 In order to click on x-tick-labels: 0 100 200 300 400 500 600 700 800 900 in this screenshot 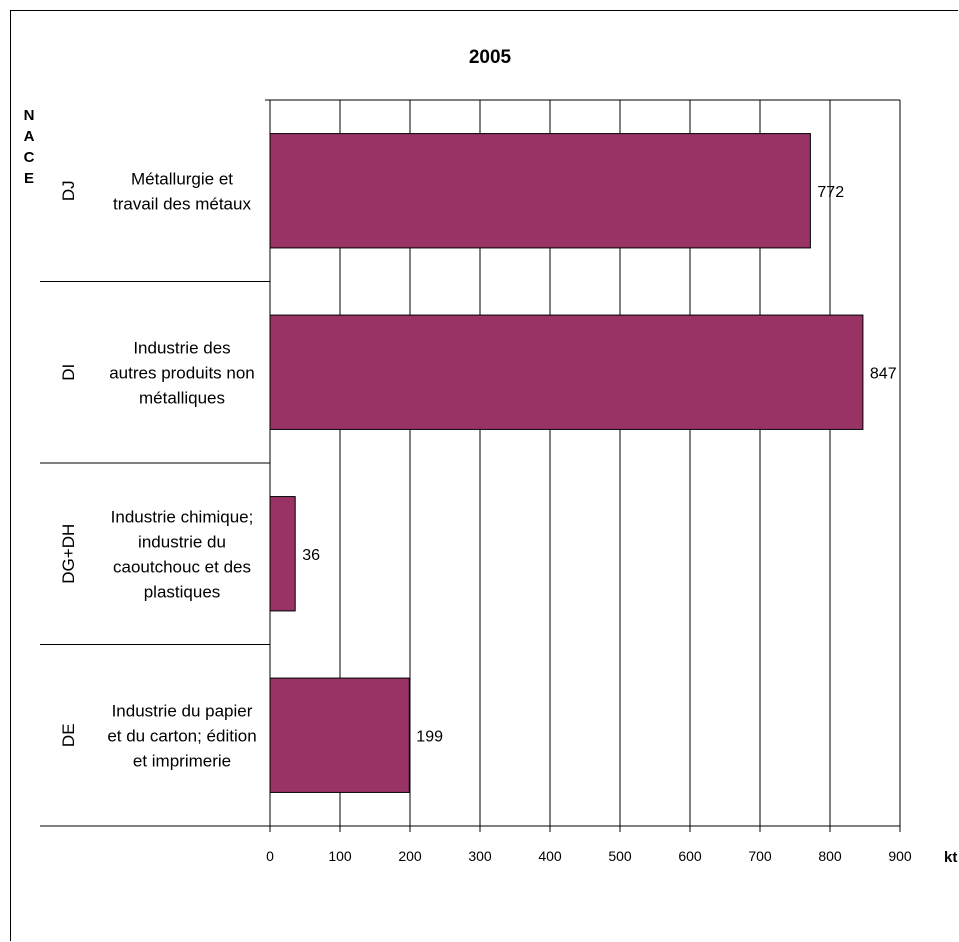, I will do `click(589, 856)`.